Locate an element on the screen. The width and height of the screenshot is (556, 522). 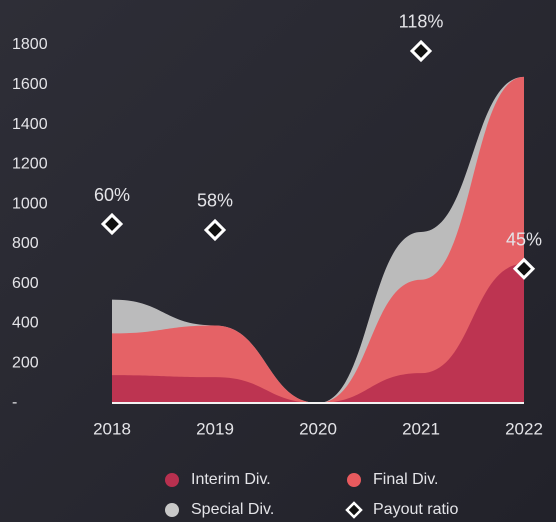
x-tick-label: 2022 is located at coordinates (524, 428).